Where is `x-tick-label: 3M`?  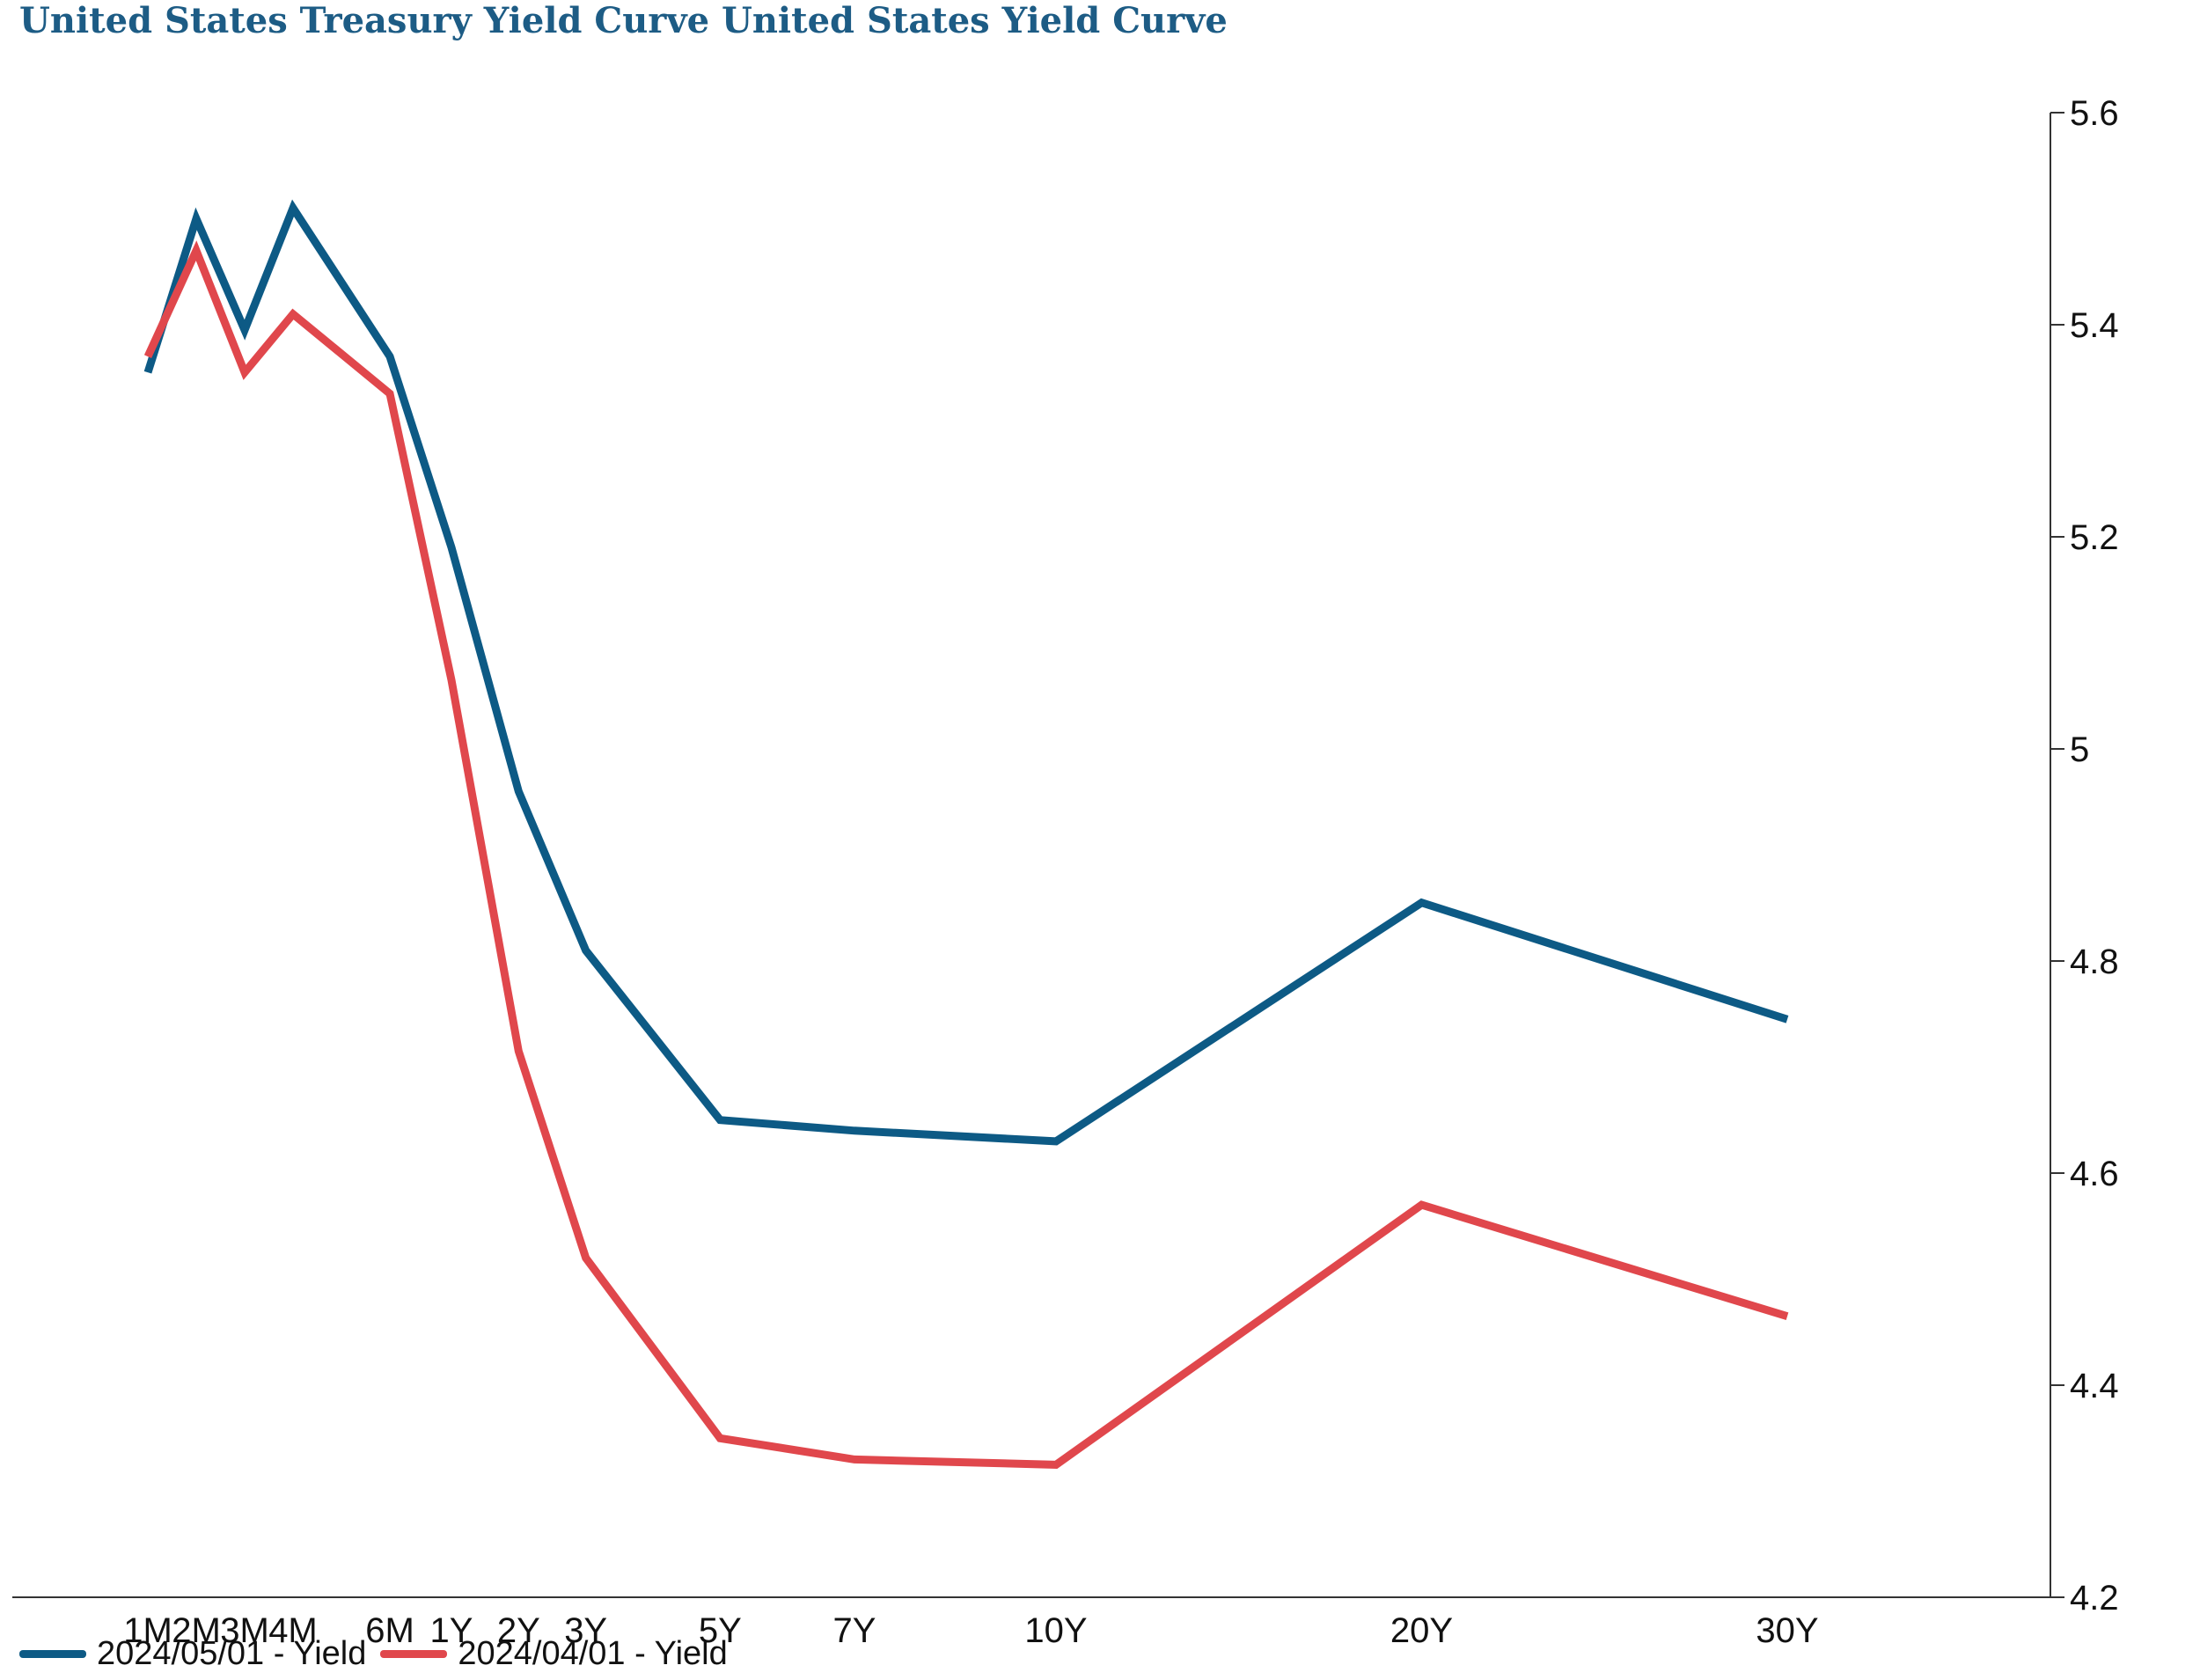 x-tick-label: 3M is located at coordinates (245, 1630).